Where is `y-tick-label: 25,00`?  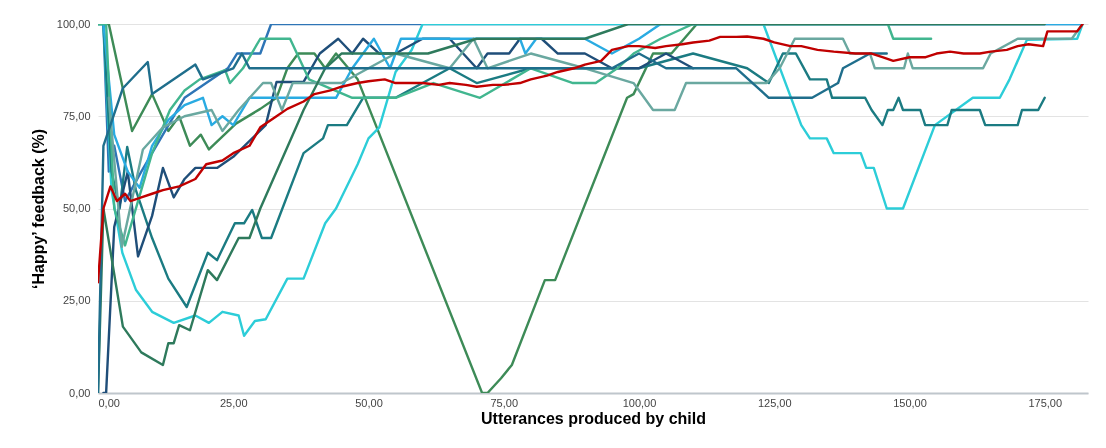 y-tick-label: 25,00 is located at coordinates (76, 300).